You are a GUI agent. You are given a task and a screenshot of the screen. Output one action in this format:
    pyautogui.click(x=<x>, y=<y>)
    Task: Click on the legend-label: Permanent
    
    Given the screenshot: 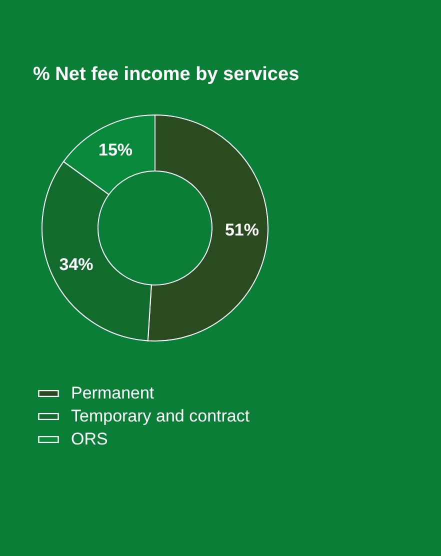 What is the action you would take?
    pyautogui.click(x=112, y=393)
    